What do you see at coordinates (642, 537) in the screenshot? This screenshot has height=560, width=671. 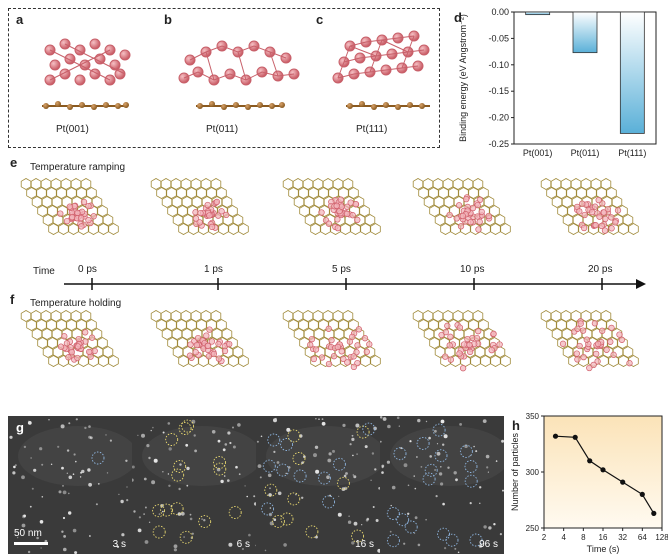 I see `chart-h-xtick-label: 64` at bounding box center [642, 537].